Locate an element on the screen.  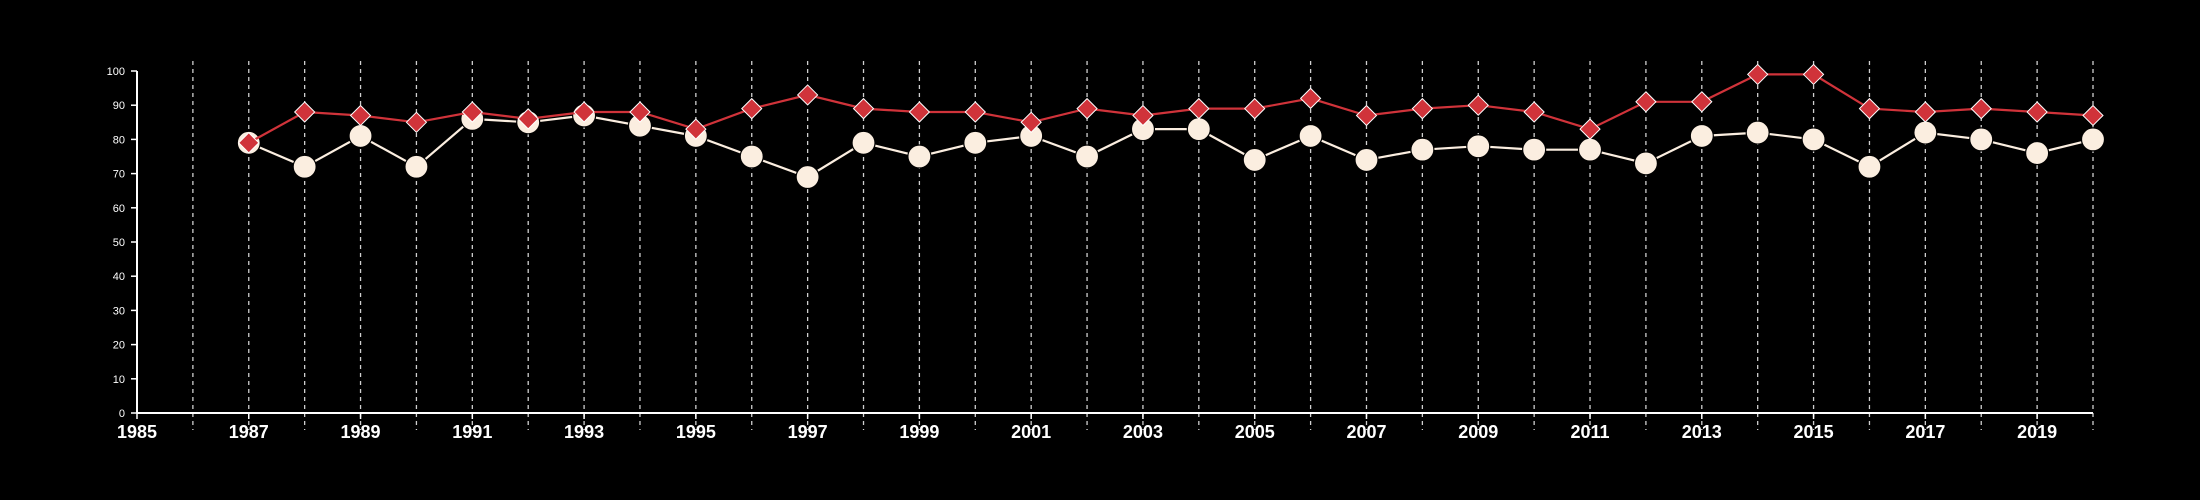
point-circle-2006 is located at coordinates (1310, 136).